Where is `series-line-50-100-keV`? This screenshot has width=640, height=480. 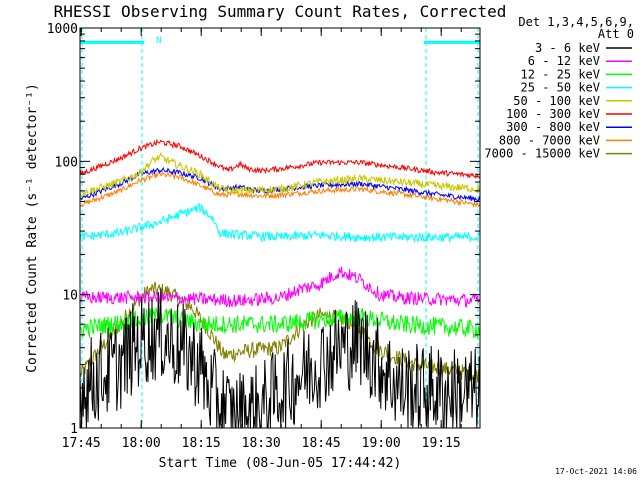
series-line-50-100-keV is located at coordinates (280, 175).